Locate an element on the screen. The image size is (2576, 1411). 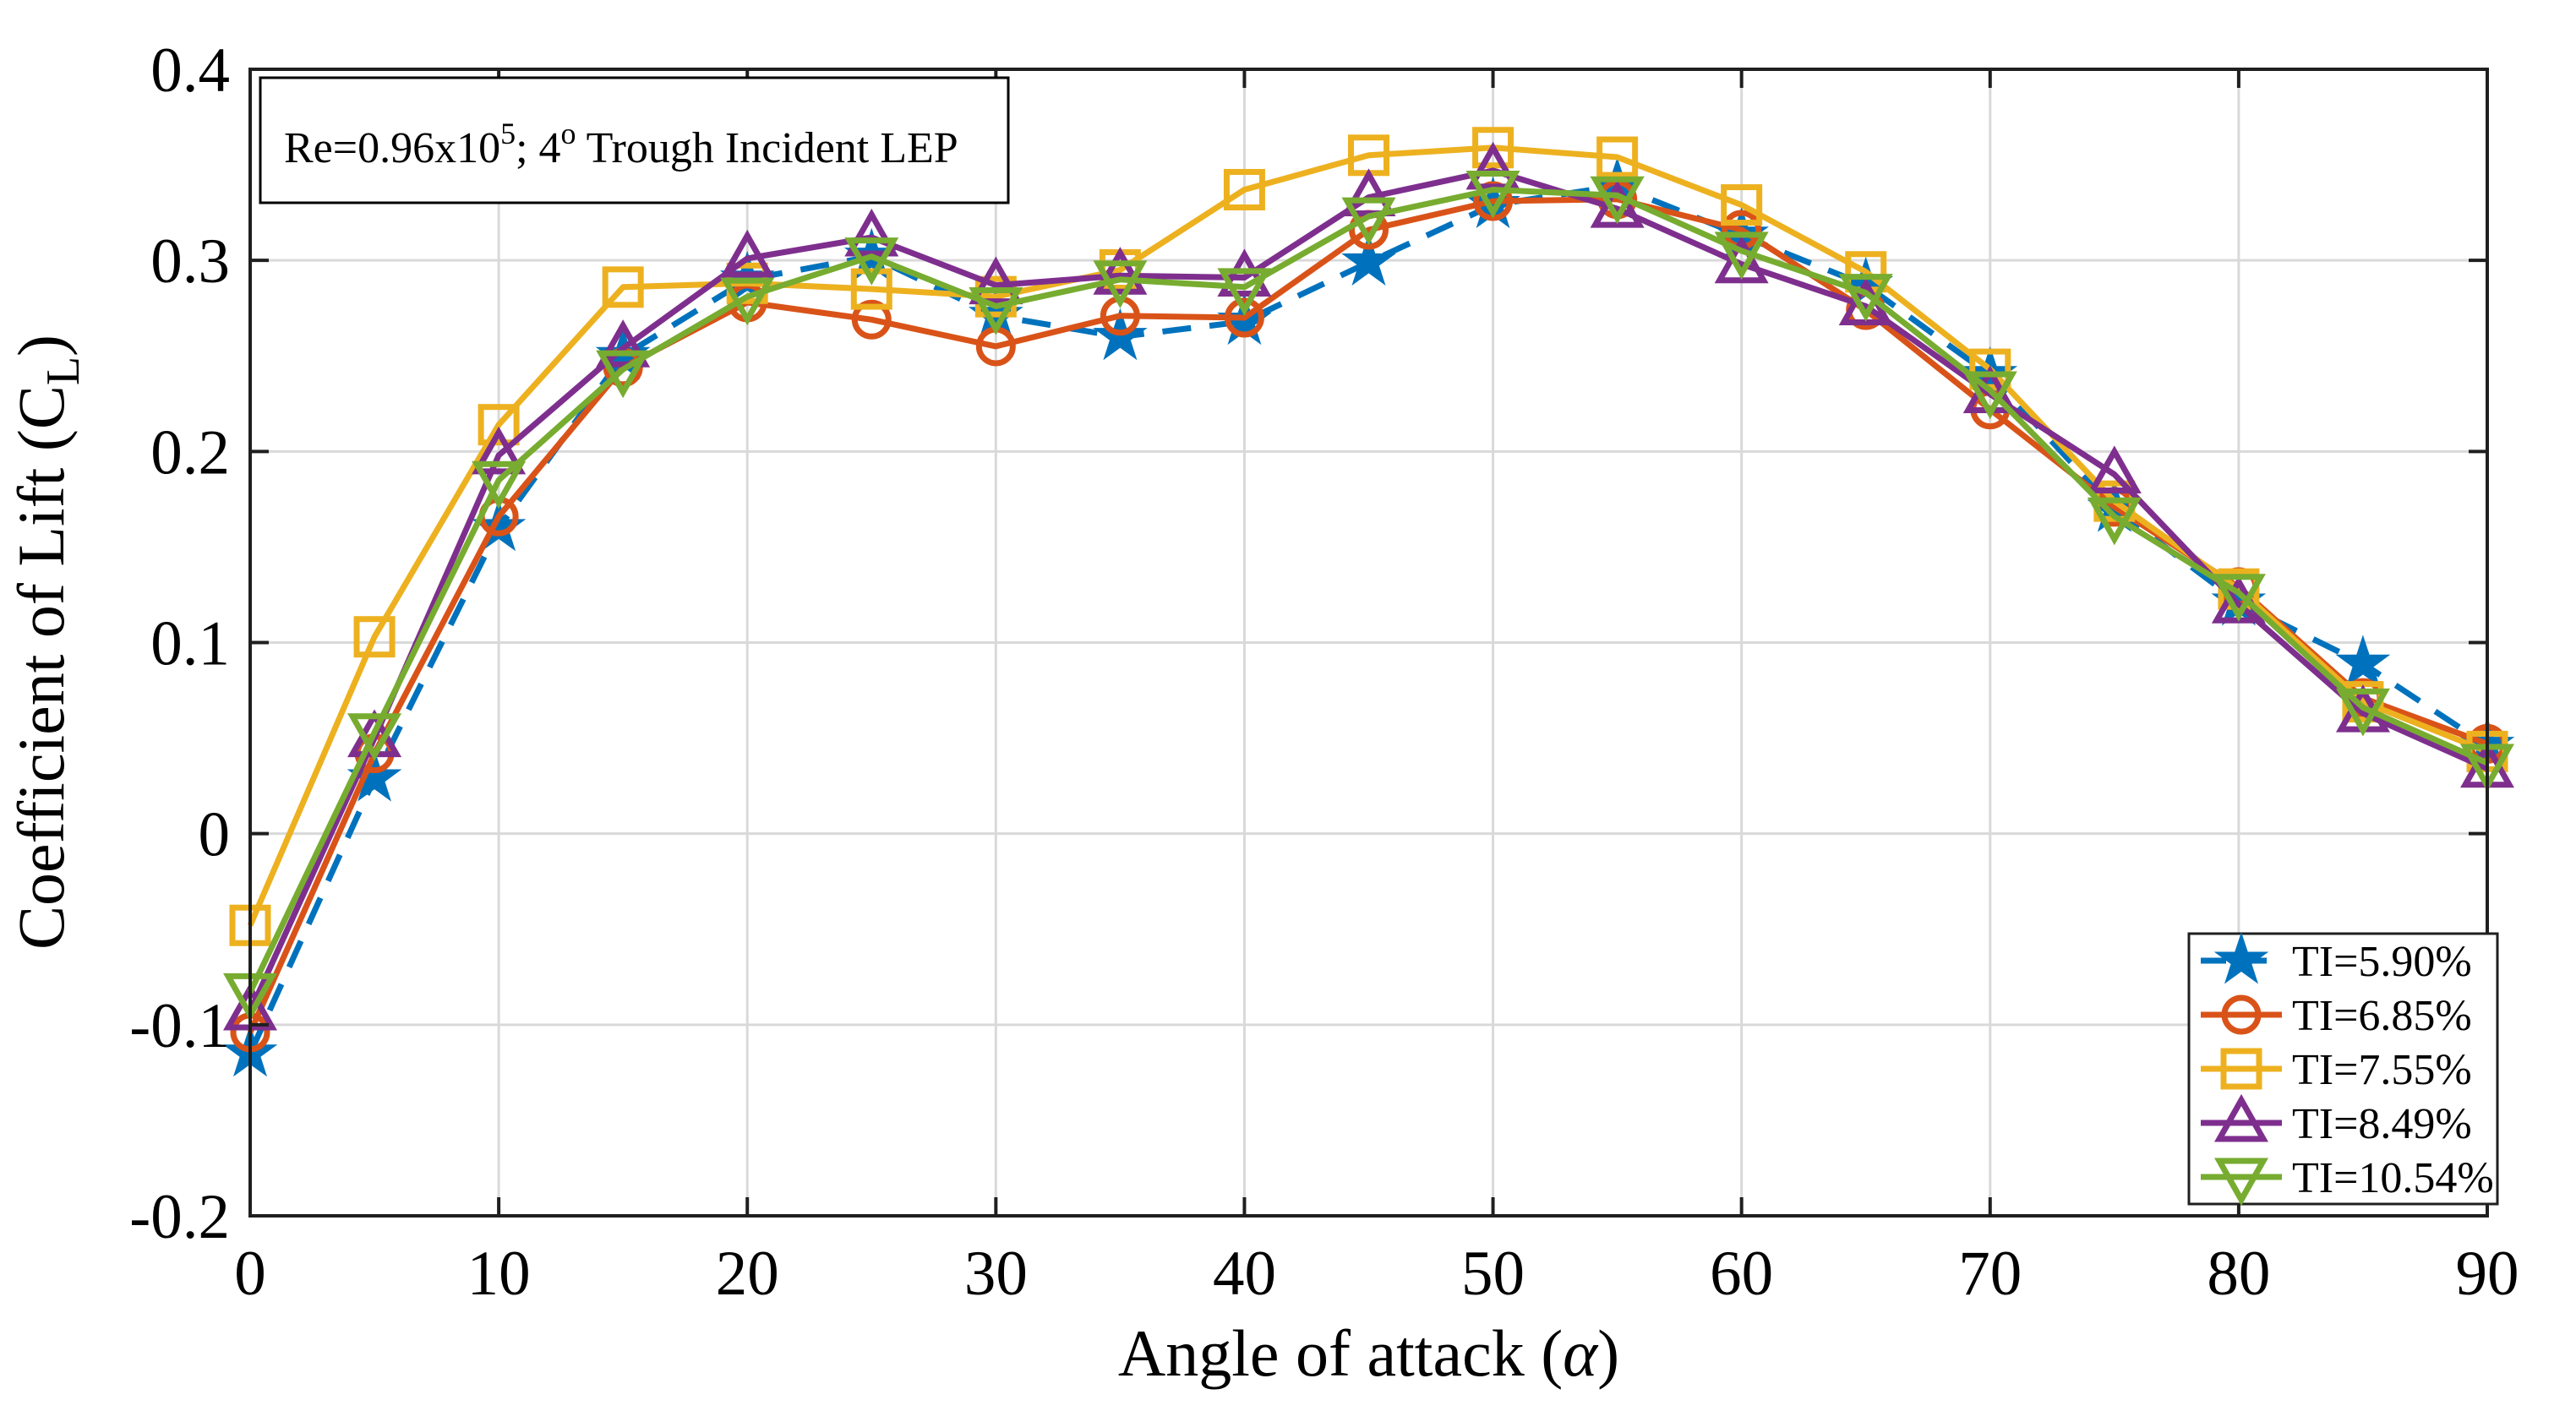
legend-label: TI=5.90% is located at coordinates (2382, 962).